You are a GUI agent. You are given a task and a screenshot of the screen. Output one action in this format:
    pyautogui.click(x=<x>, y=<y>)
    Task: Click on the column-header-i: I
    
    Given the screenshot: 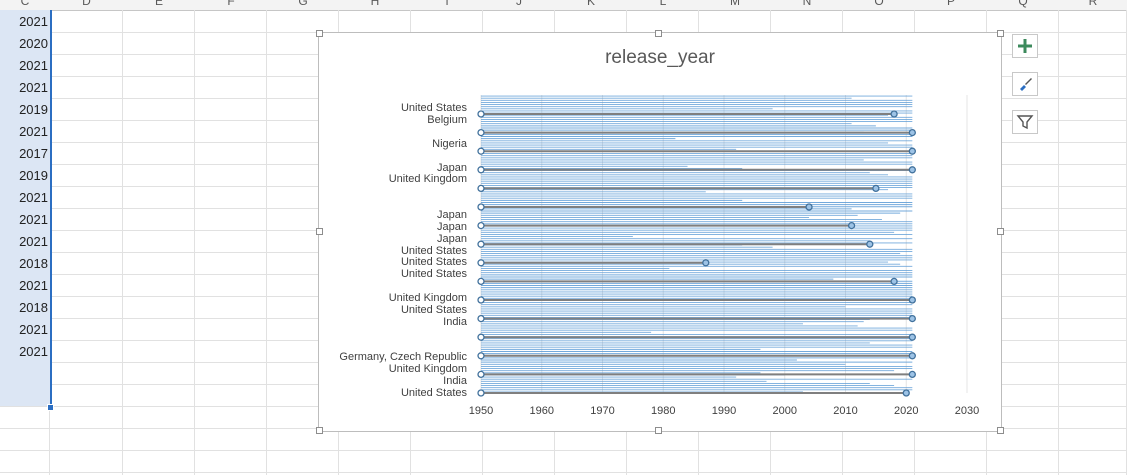 What is the action you would take?
    pyautogui.click(x=447, y=5)
    